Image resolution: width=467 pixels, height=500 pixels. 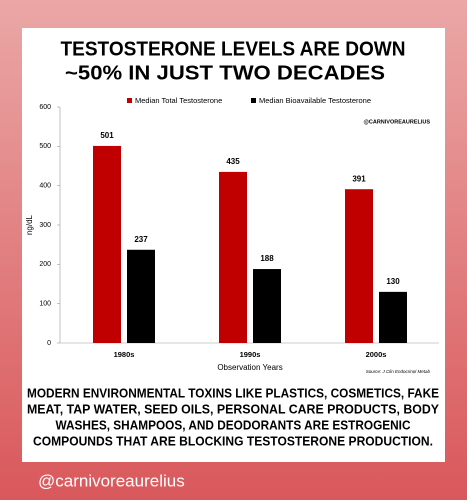 I want to click on legend-label: Median Total Testosterone, so click(x=178, y=100).